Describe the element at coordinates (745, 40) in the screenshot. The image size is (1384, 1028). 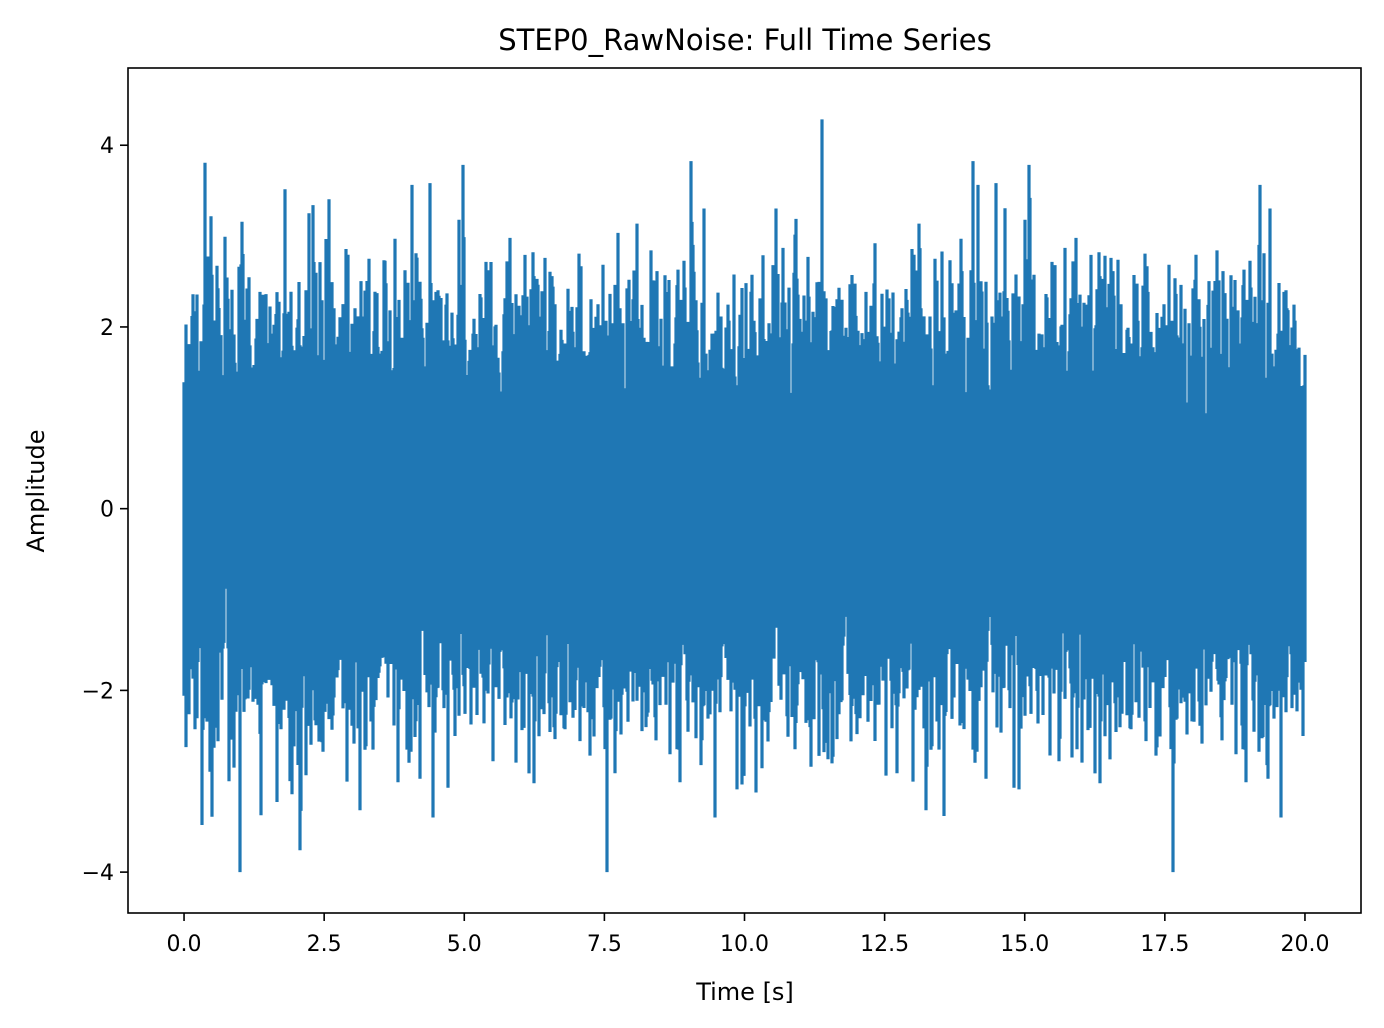
I see `chart-title: STEP0_RawNoise: Full Time Series` at that location.